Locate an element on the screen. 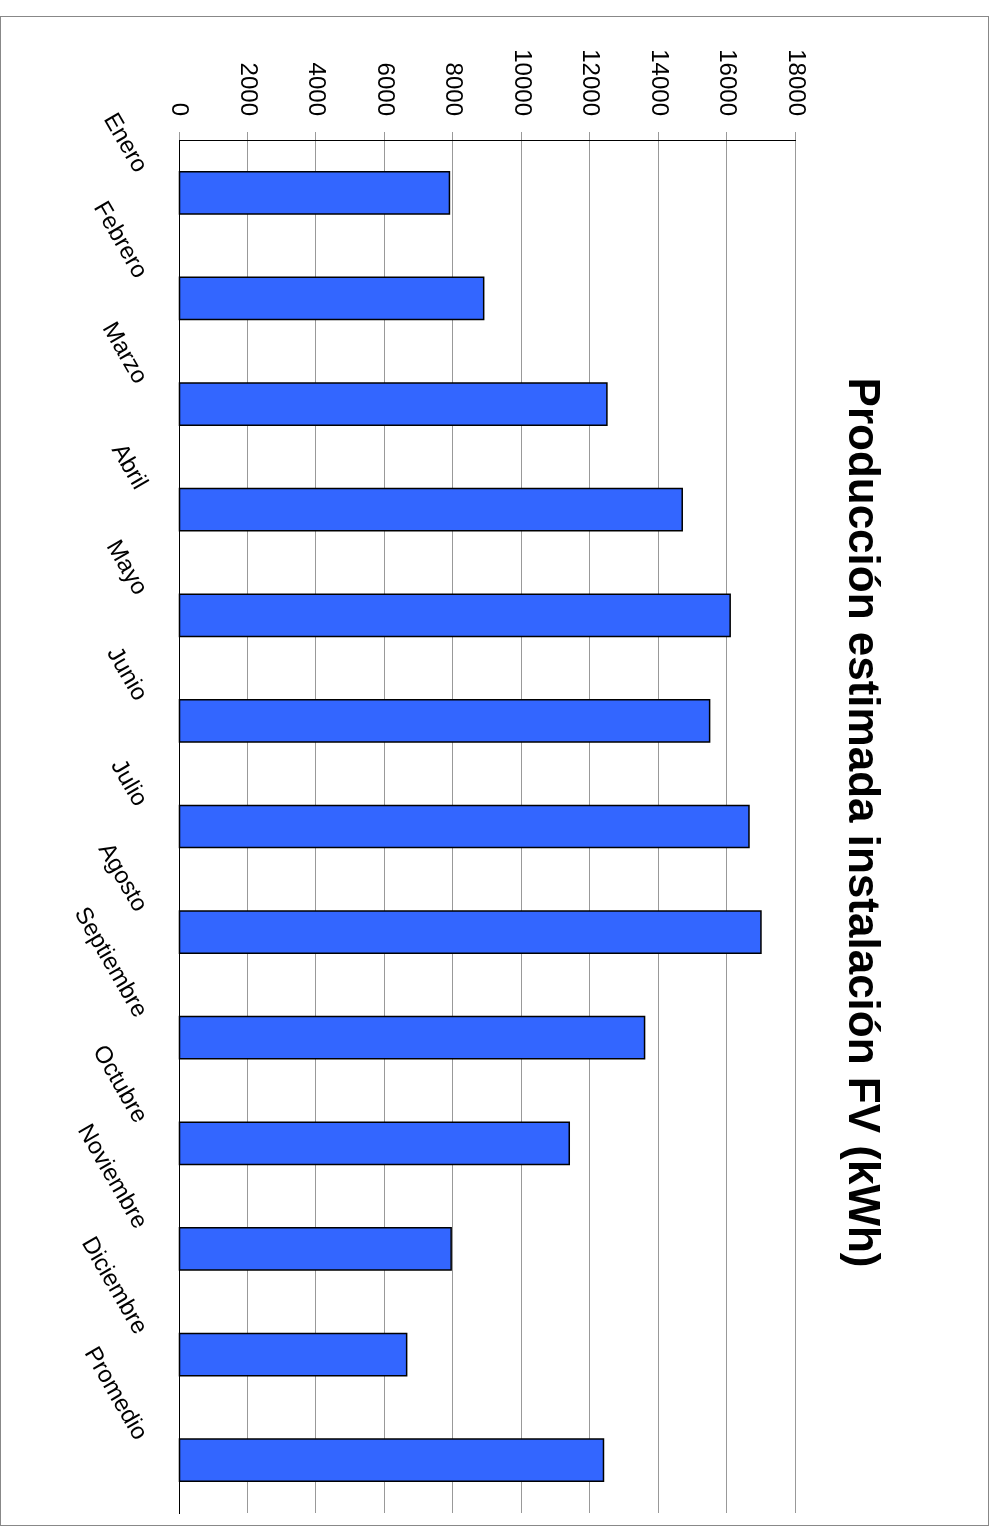 Image resolution: width=989 pixels, height=1528 pixels. x-tick-label: 16000 is located at coordinates (729, 82).